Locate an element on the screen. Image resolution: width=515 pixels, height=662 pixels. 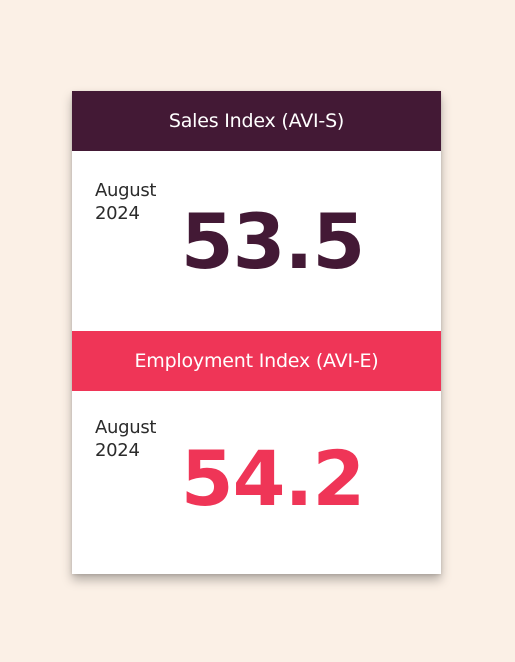
employment-index-year: 2024 is located at coordinates (117, 450).